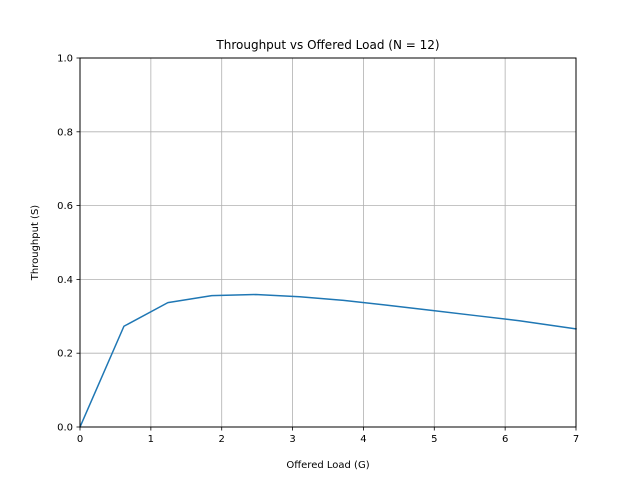 This screenshot has width=640, height=480. I want to click on y-tick-label: 0.4, so click(65, 280).